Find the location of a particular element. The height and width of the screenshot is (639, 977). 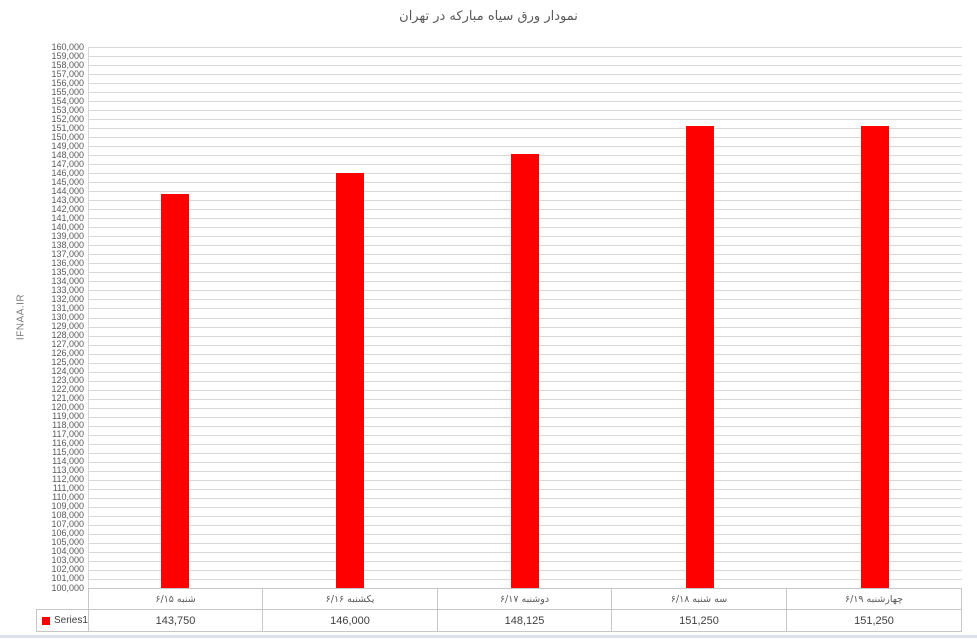

category-cell-5: چهارشنبه ۶/۱۹ is located at coordinates (874, 599).